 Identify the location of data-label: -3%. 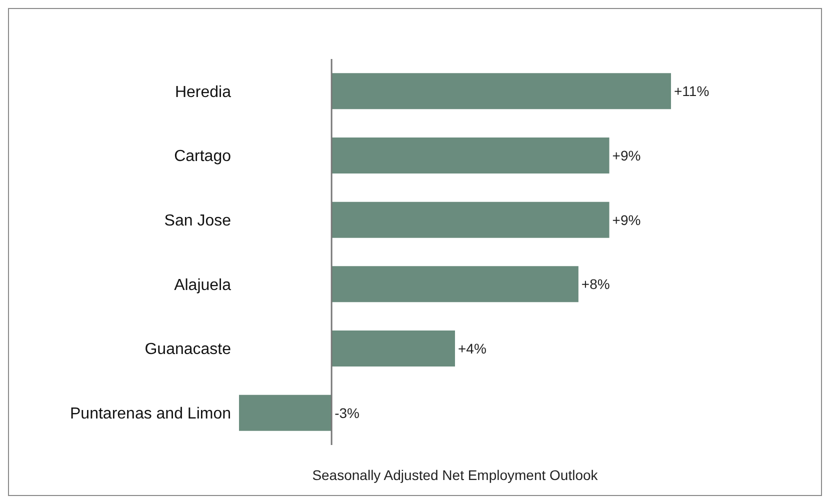
(347, 412).